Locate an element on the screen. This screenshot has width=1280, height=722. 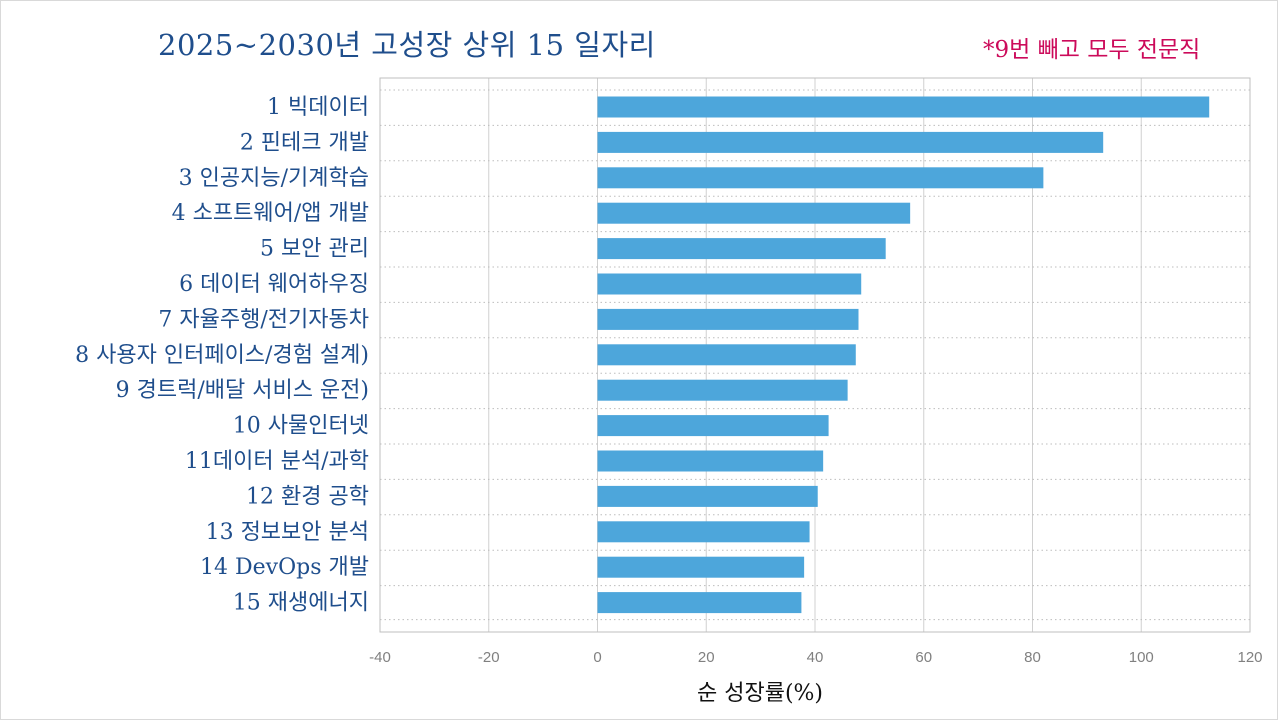
x-axis-label: 순 성장률(%) is located at coordinates (760, 693).